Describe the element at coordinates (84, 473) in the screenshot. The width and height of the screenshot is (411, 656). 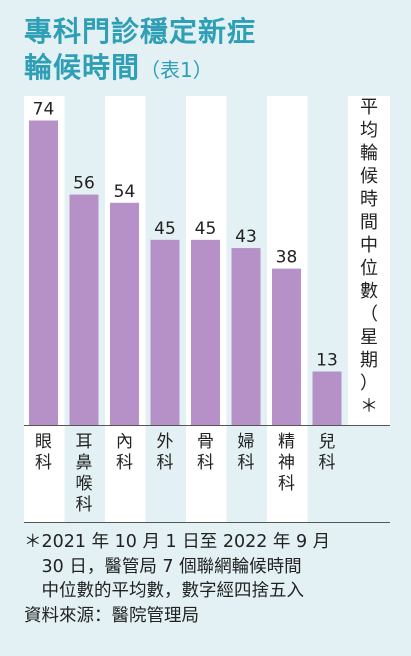
I see `category-label: 耳鼻喉科` at that location.